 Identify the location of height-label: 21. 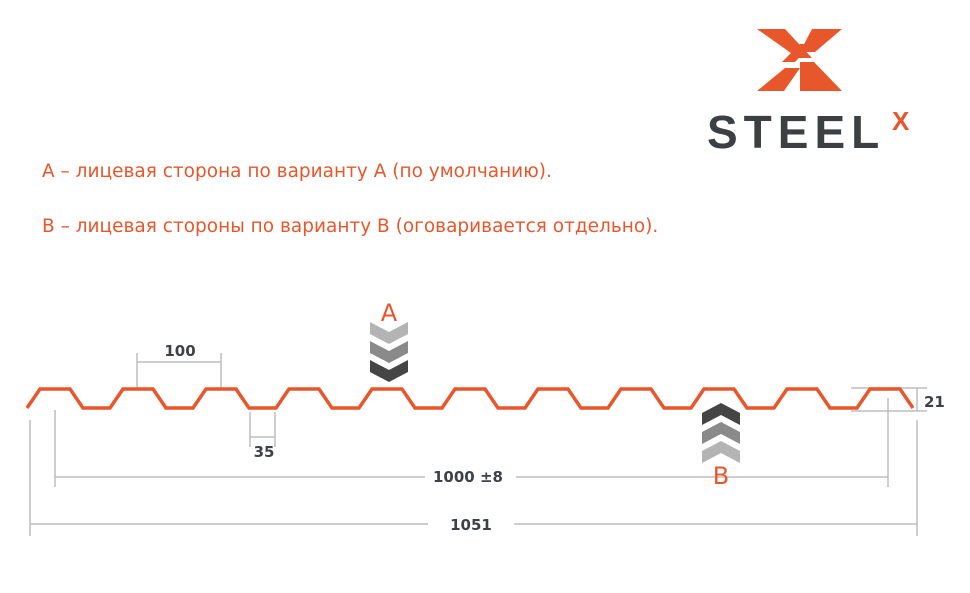
(934, 402).